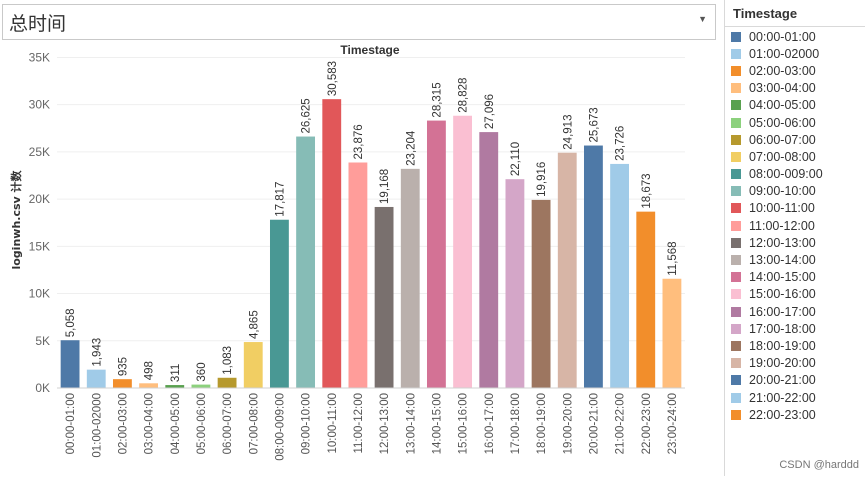 The width and height of the screenshot is (865, 481). I want to click on x-tick-label: 16:00-17:00, so click(490, 423).